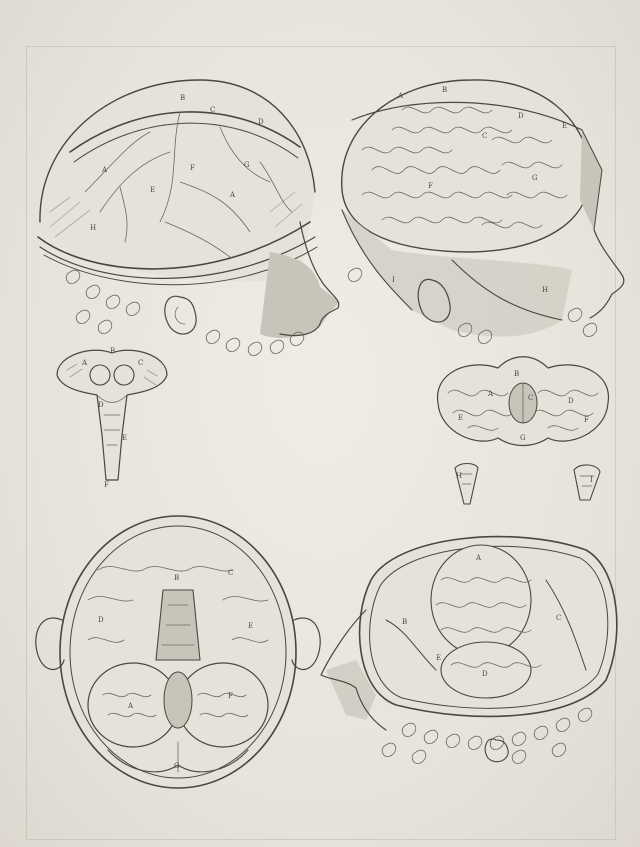  I want to click on figure-brainstem: A B C D E F, so click(112, 417).